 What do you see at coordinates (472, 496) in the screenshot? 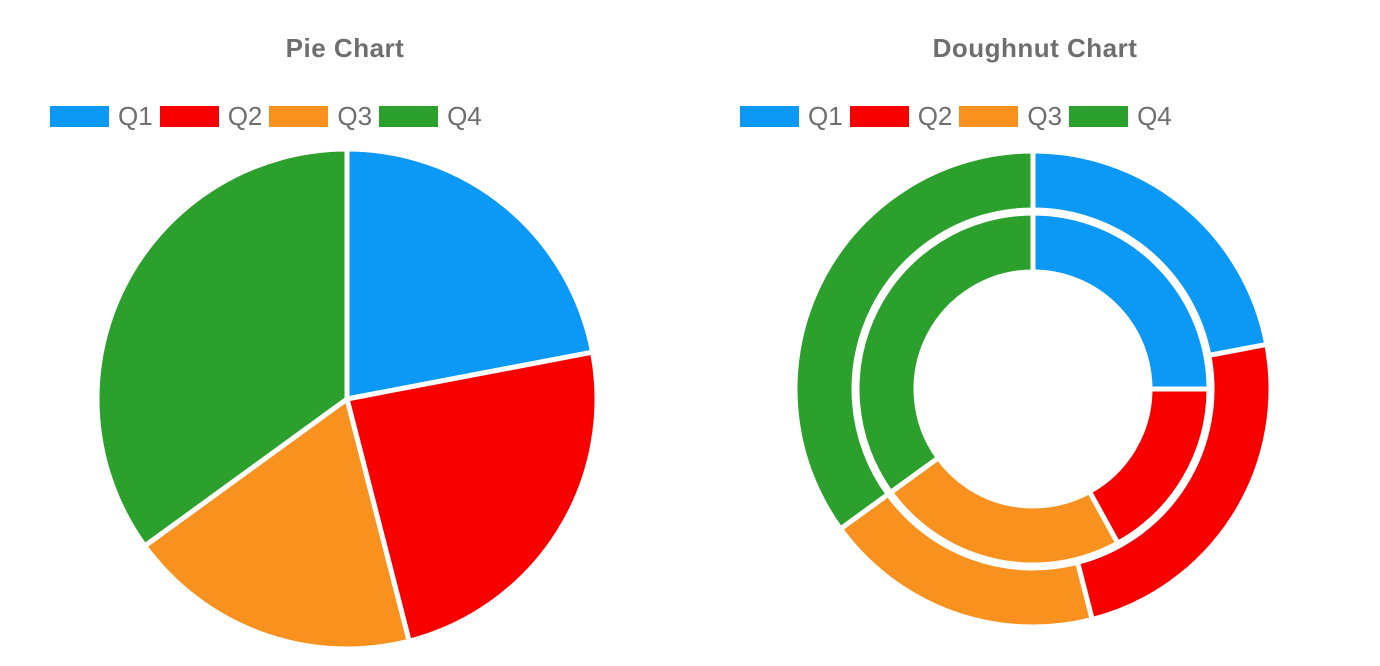
I see `pie-slice-q2` at bounding box center [472, 496].